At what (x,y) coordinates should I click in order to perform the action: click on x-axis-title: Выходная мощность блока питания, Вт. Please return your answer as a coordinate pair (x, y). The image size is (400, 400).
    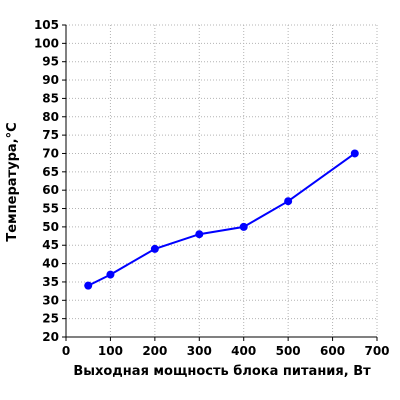
    Looking at the image, I should click on (222, 371).